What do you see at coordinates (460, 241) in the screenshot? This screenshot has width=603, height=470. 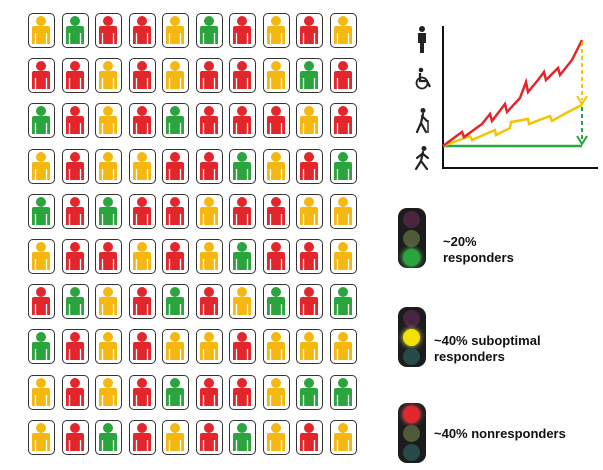 I see `legend-line1: ~20%` at bounding box center [460, 241].